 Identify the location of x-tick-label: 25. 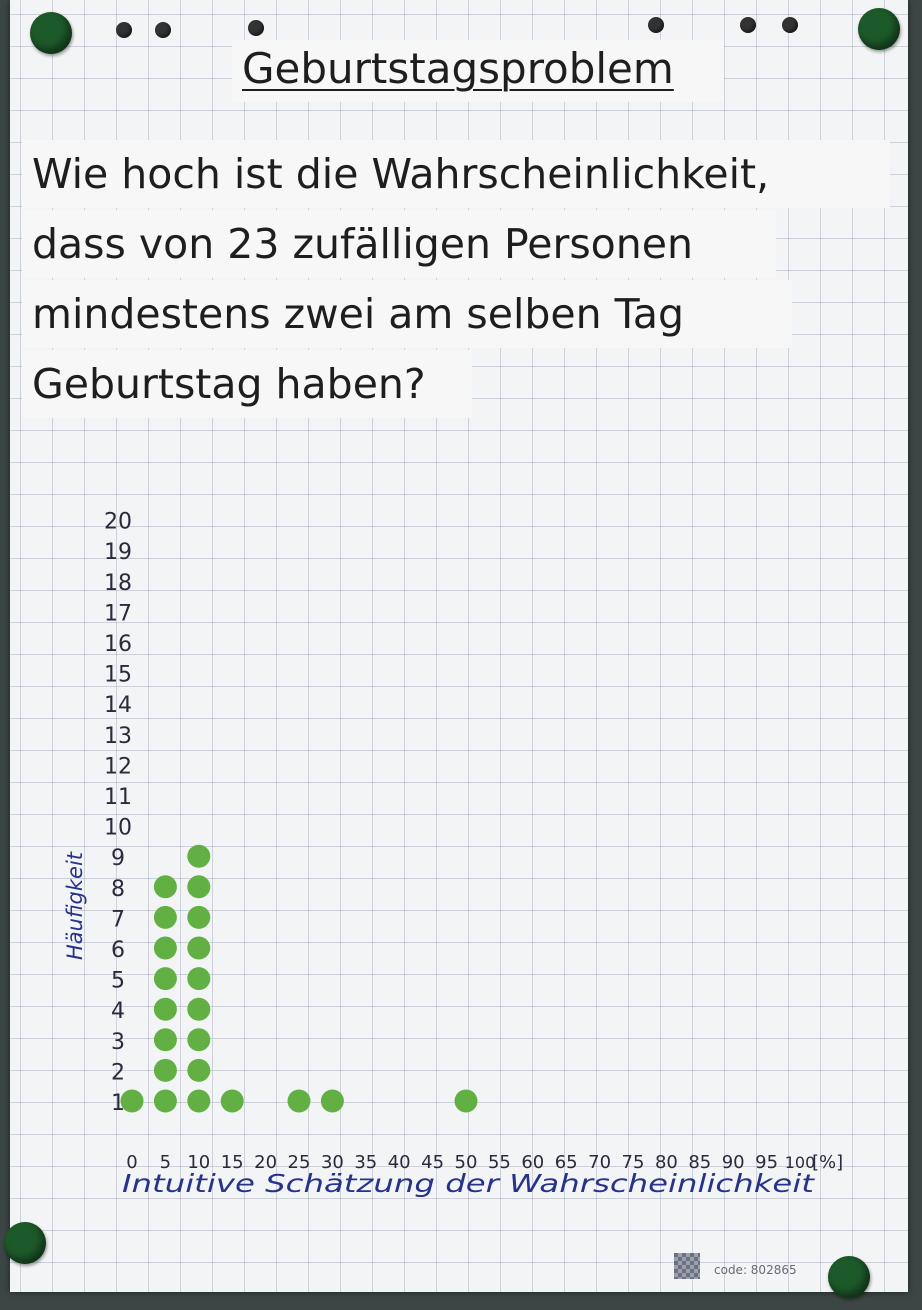
(299, 1162).